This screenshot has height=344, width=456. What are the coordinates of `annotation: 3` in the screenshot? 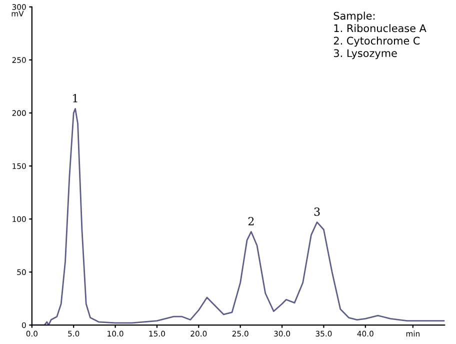 It's located at (317, 211).